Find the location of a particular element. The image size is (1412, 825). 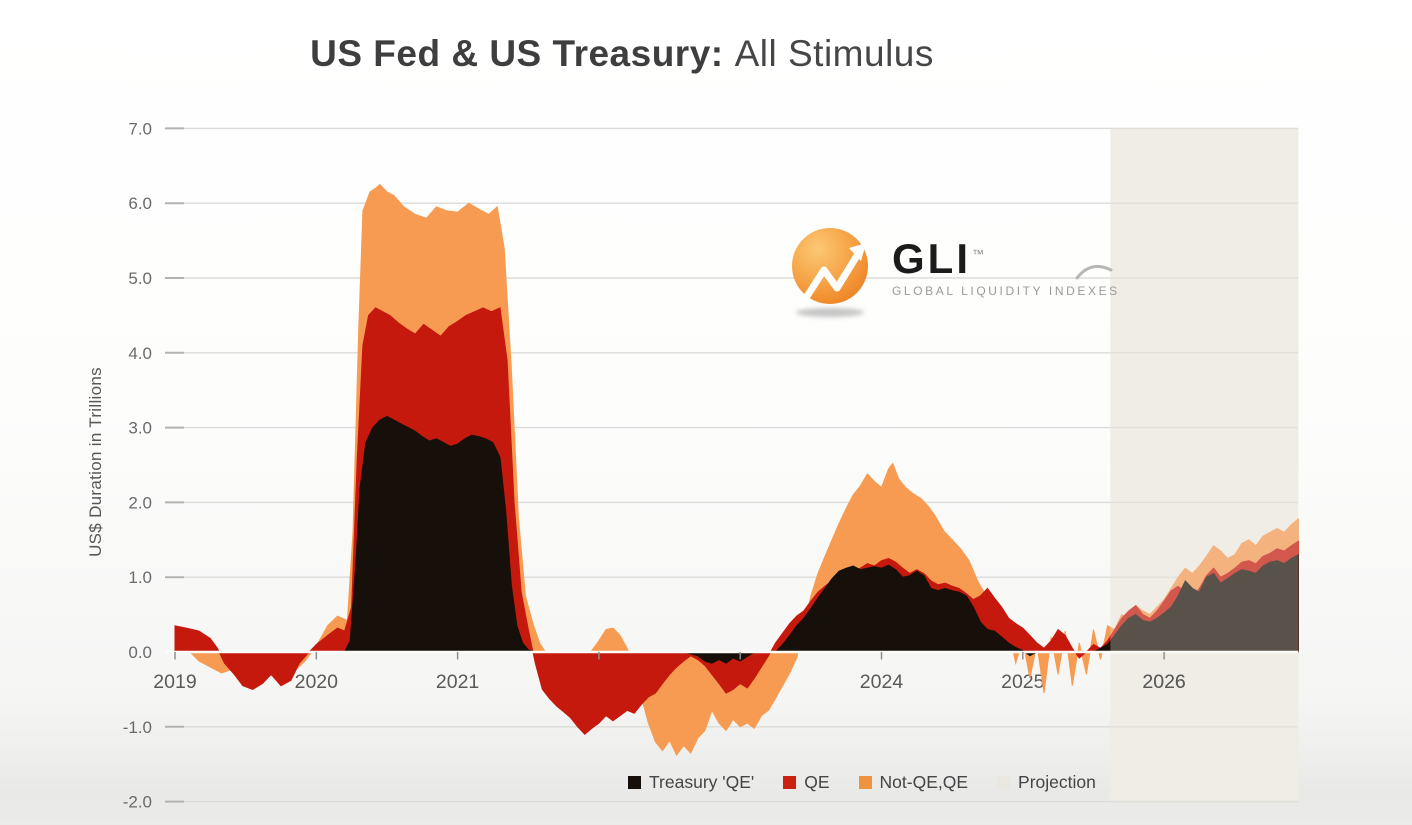

title-regular-part: All Stimulus is located at coordinates (834, 53).